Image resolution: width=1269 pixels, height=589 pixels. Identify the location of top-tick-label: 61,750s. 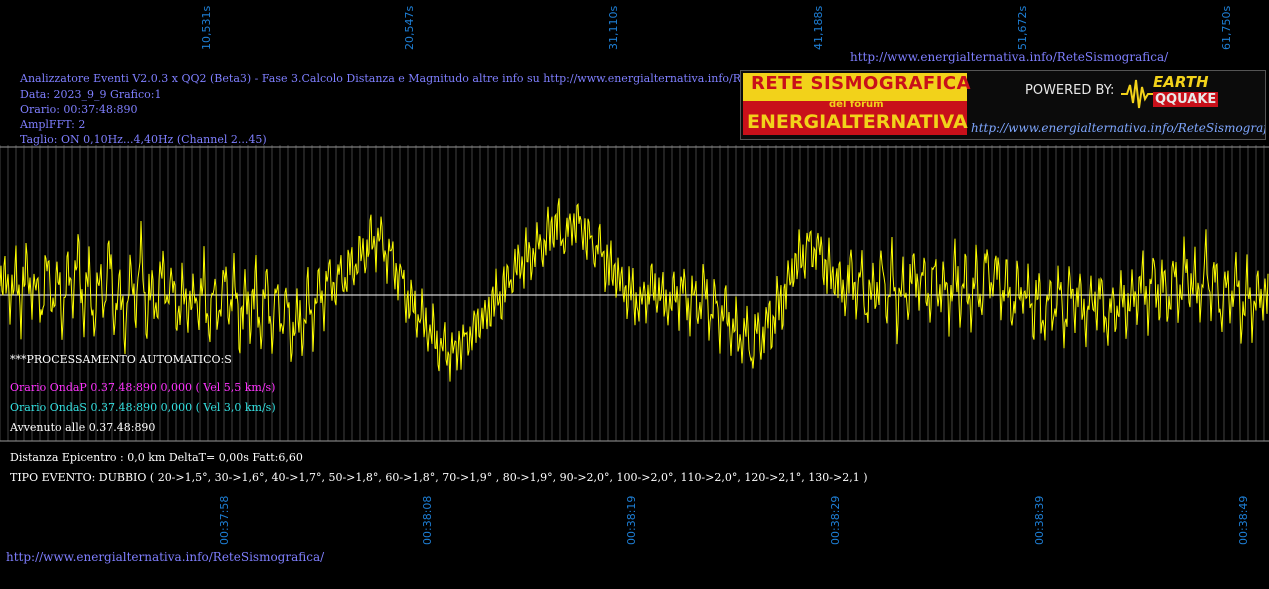
(1226, 27).